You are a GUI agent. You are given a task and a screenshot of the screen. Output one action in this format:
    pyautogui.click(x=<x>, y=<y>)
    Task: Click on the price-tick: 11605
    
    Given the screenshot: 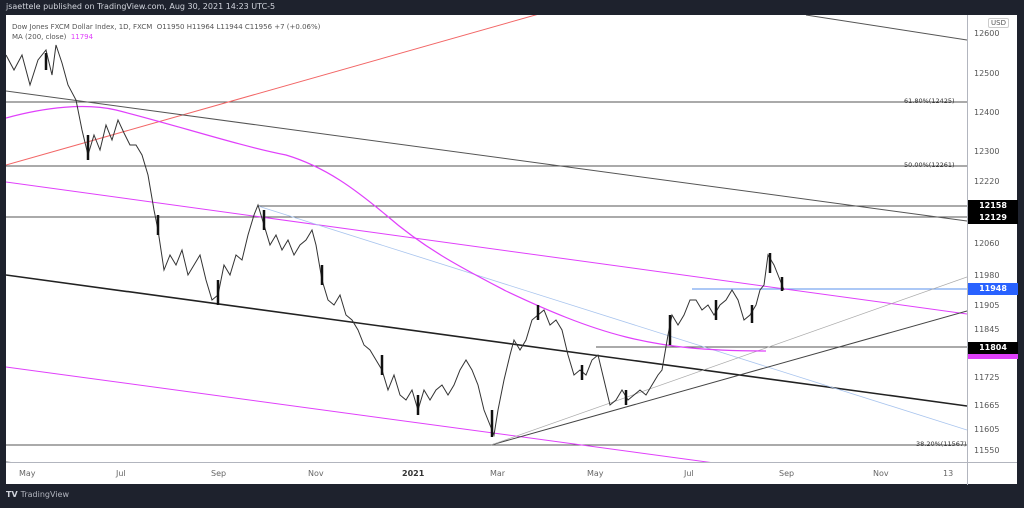 What is the action you would take?
    pyautogui.click(x=987, y=429)
    